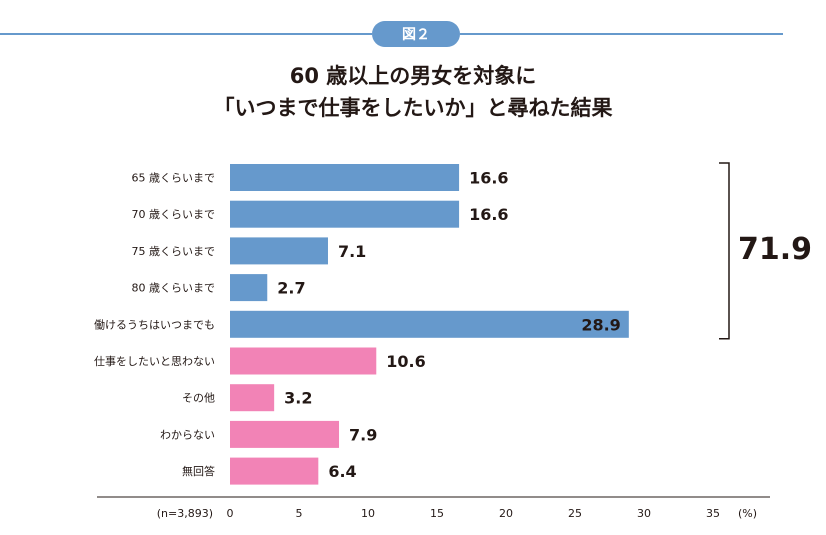 The width and height of the screenshot is (826, 535). I want to click on value-label-6: 3.2, so click(298, 398).